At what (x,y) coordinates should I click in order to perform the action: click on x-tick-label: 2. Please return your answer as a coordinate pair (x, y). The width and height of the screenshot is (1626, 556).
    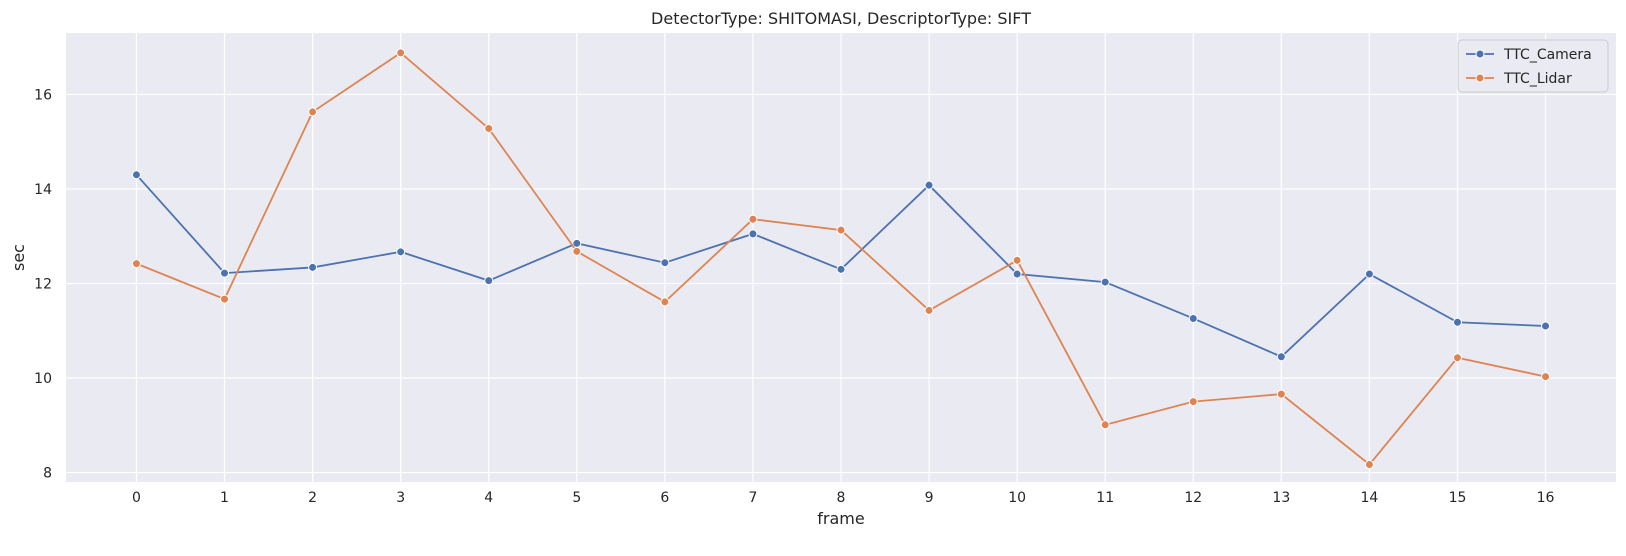
    Looking at the image, I should click on (312, 498).